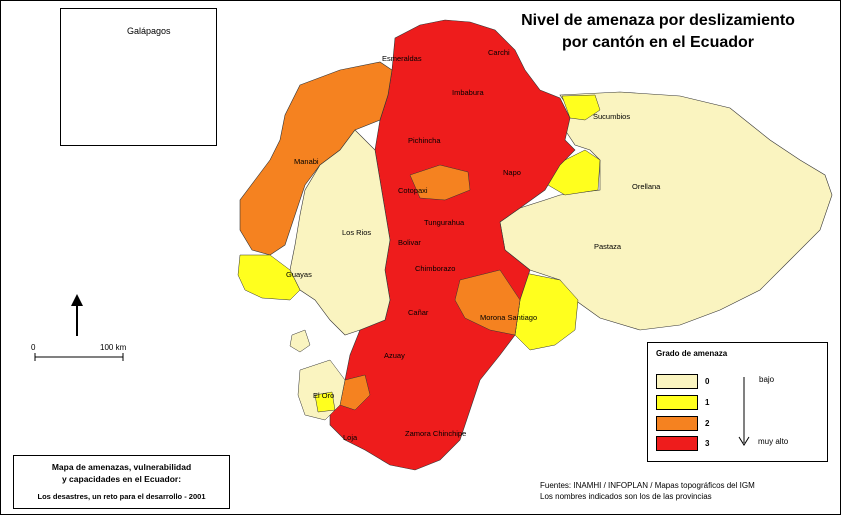 The image size is (841, 515). I want to click on region-cotopaxi-orange, so click(440, 182).